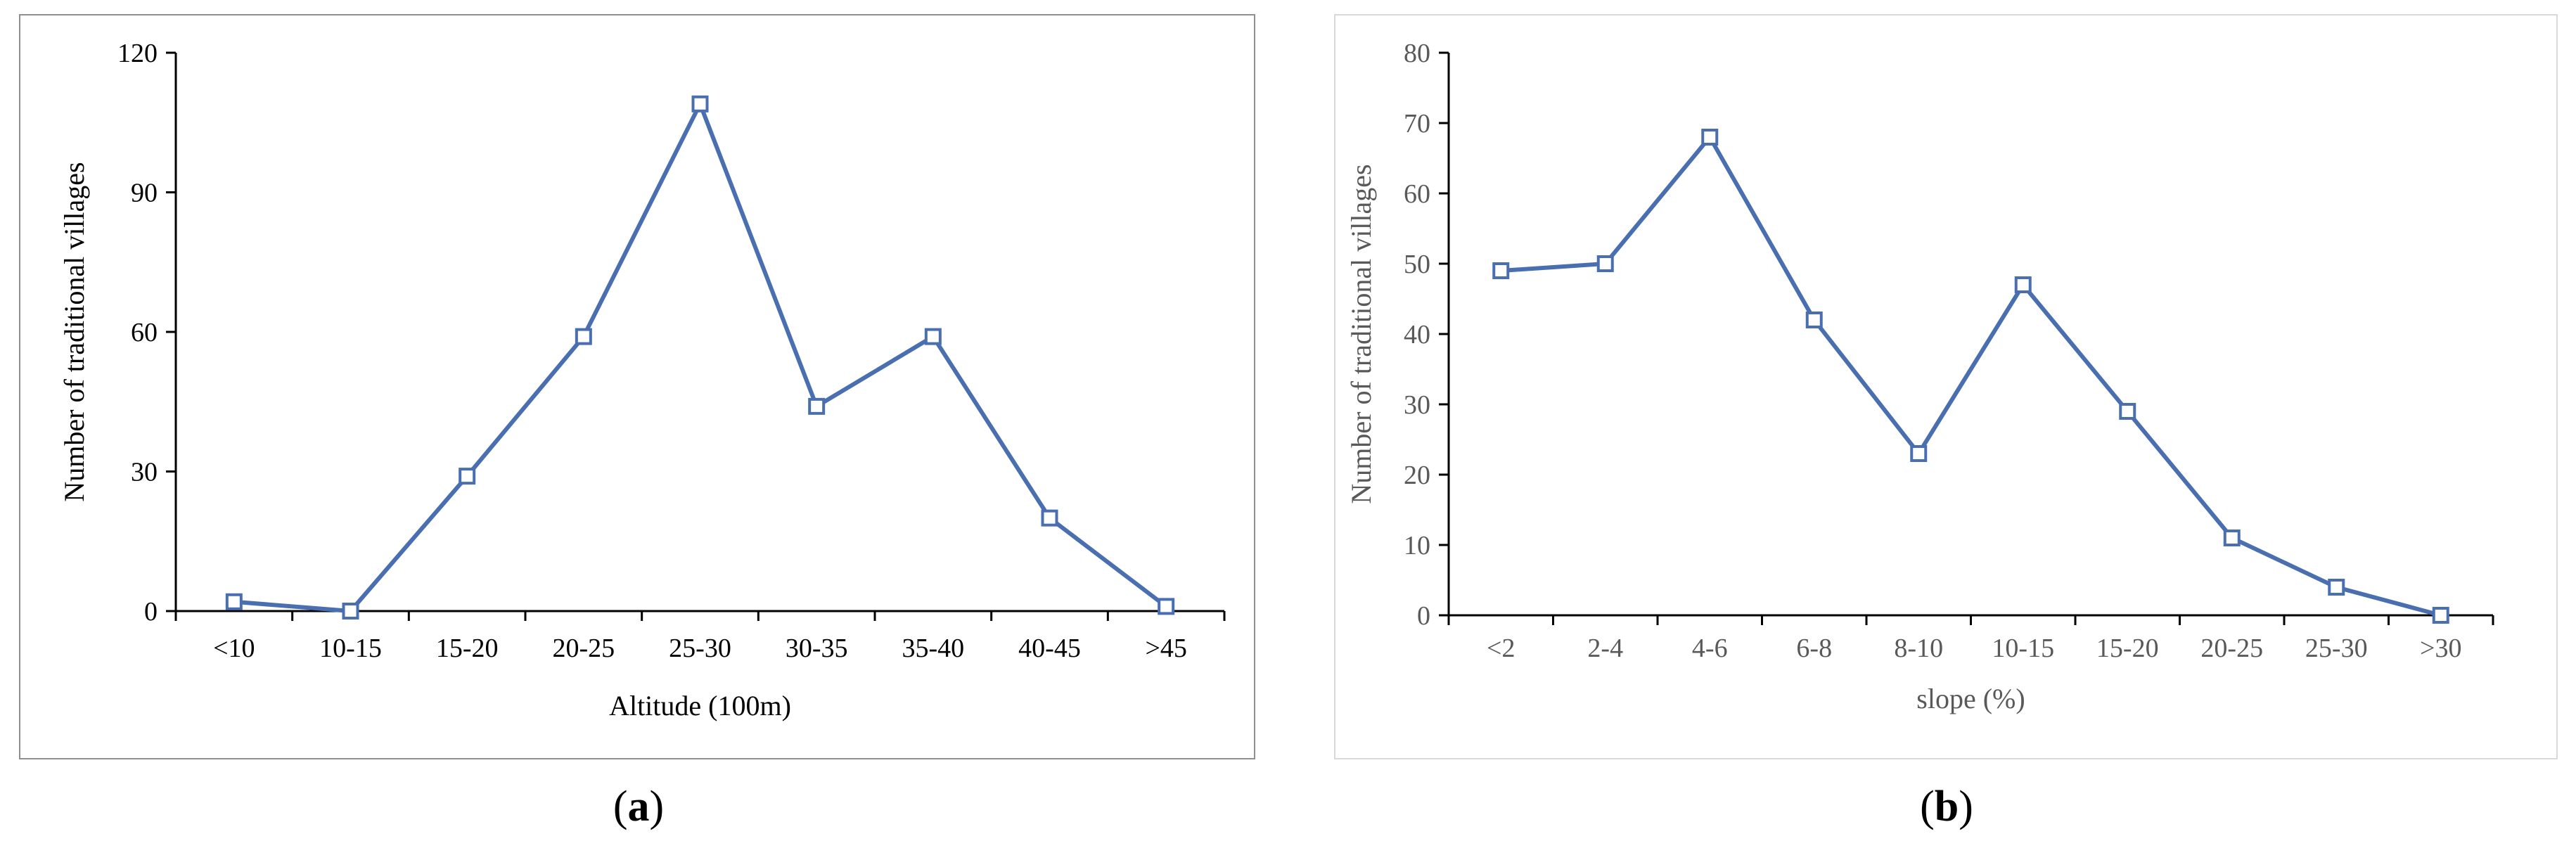  I want to click on x-tick-label: 4-6, so click(1710, 648).